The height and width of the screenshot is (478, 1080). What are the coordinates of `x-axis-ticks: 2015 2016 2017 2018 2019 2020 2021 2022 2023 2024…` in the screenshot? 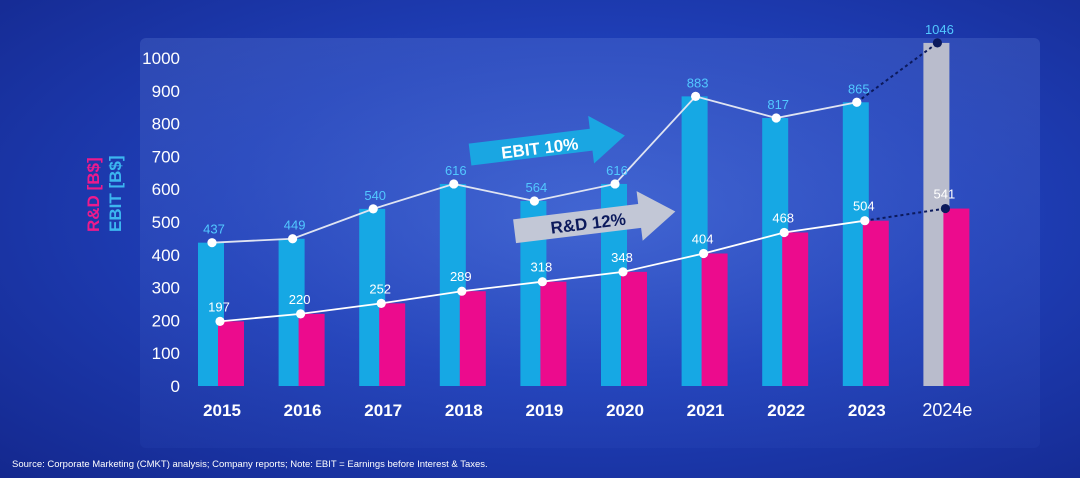 It's located at (587, 410).